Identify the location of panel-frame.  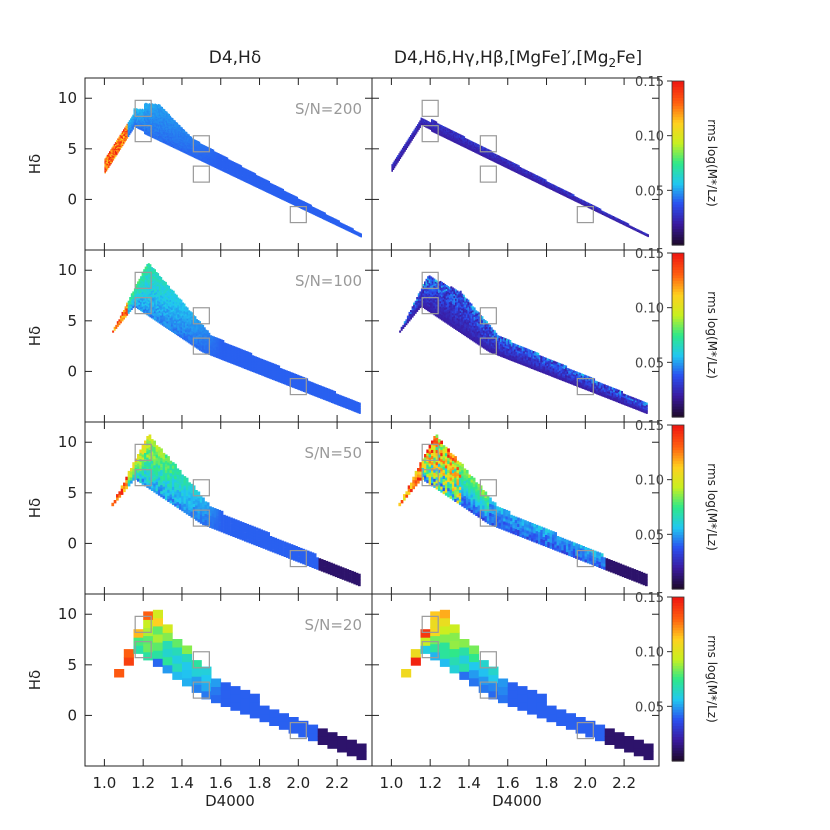
(515, 680).